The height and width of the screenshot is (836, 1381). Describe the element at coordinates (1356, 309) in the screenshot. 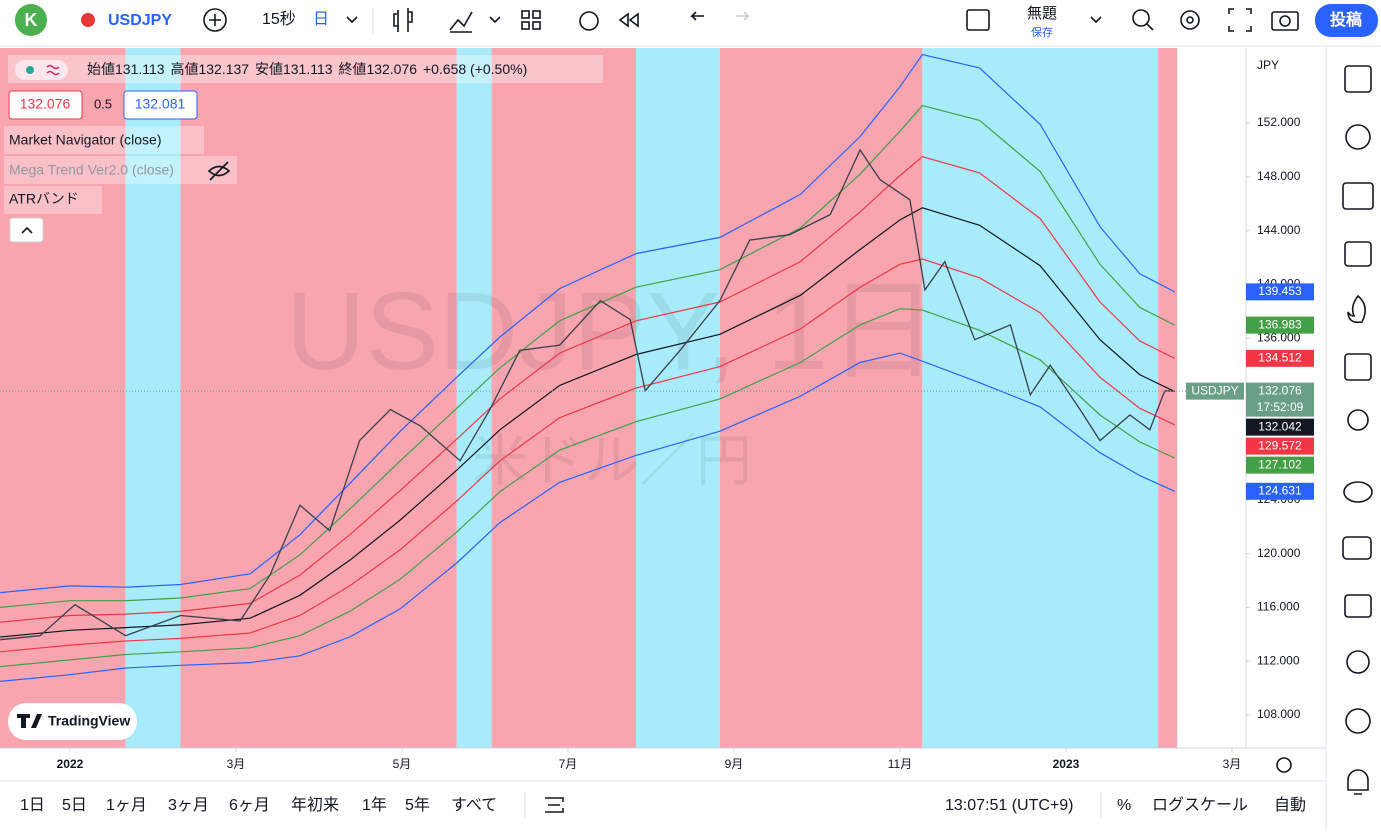

I see `hotlists-icon` at that location.